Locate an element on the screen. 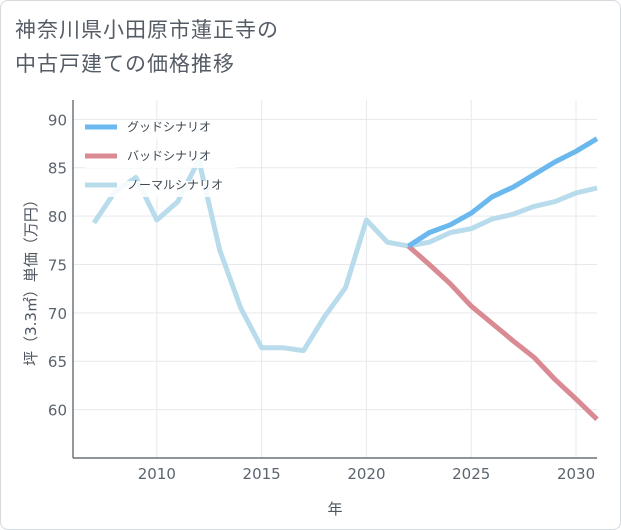 This screenshot has width=621, height=530. y-tick-label: 60 is located at coordinates (57, 411).